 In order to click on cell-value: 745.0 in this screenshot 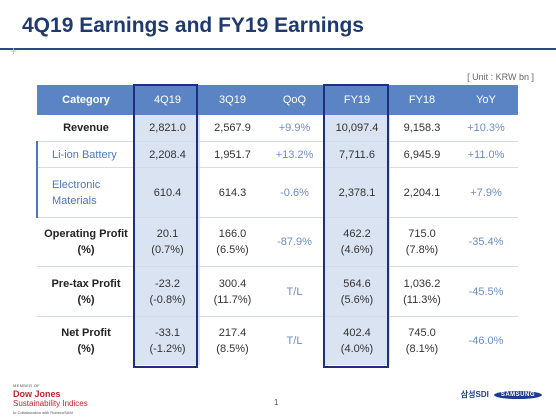, I will do `click(422, 332)`.